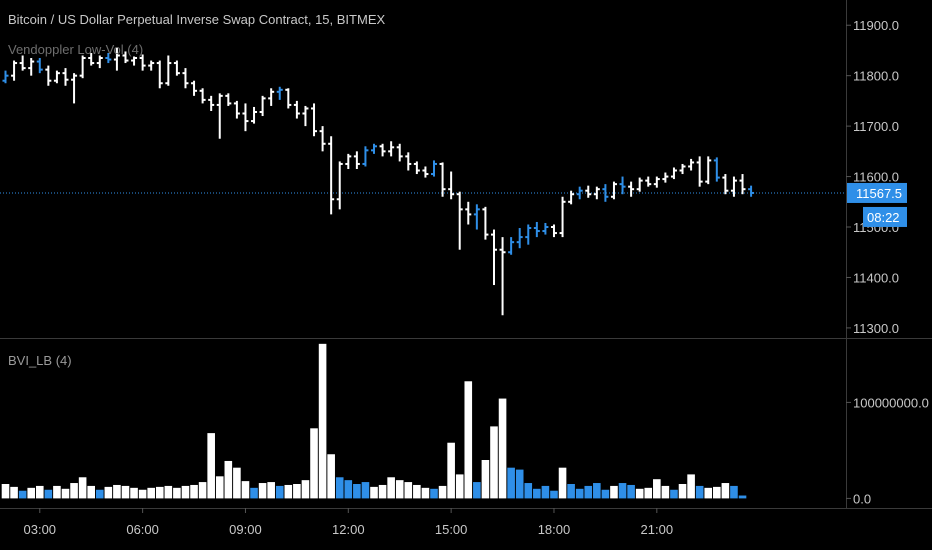 This screenshot has height=550, width=932. Describe the element at coordinates (40, 529) in the screenshot. I see `time-tick-label: 03:00` at that location.